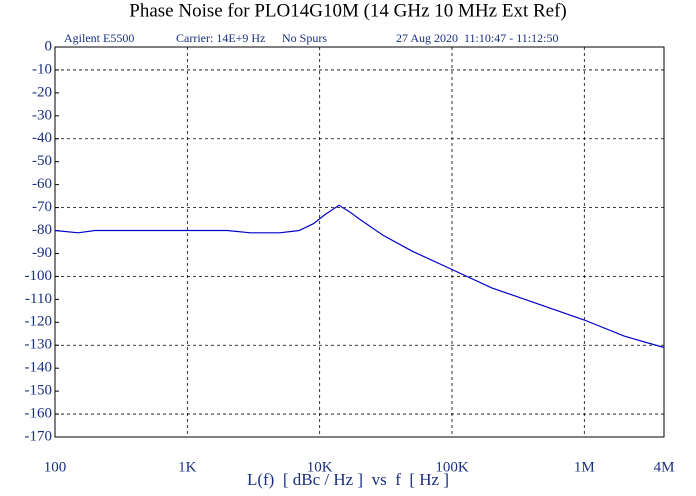 The height and width of the screenshot is (496, 696). Describe the element at coordinates (42, 115) in the screenshot. I see `y-tick-label: -30` at that location.